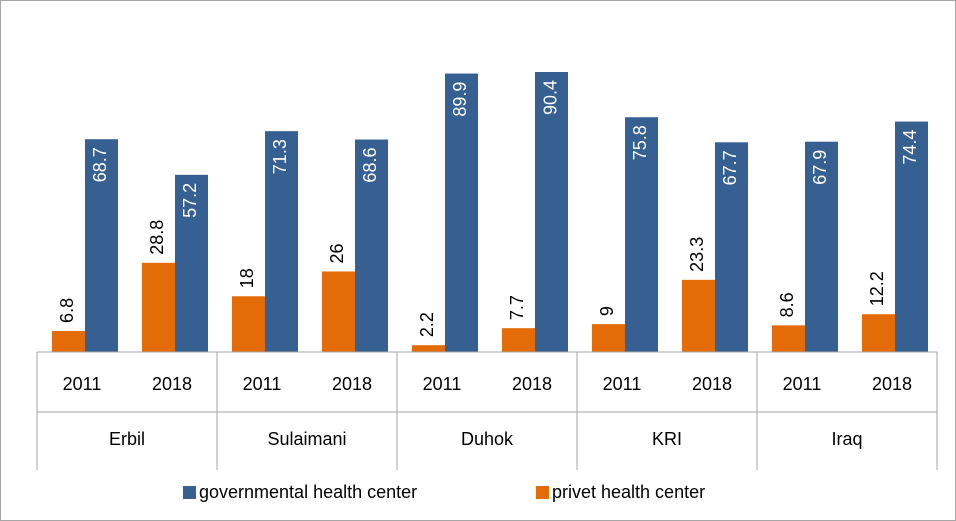  What do you see at coordinates (550, 97) in the screenshot?
I see `data-label: 90.4` at bounding box center [550, 97].